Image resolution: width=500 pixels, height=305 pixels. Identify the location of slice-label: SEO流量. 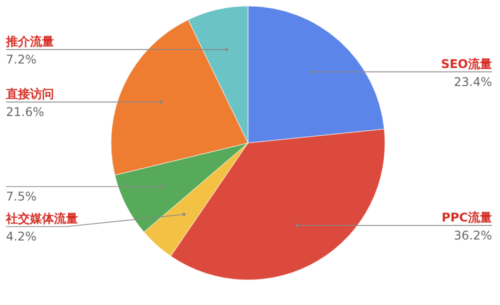
(466, 63).